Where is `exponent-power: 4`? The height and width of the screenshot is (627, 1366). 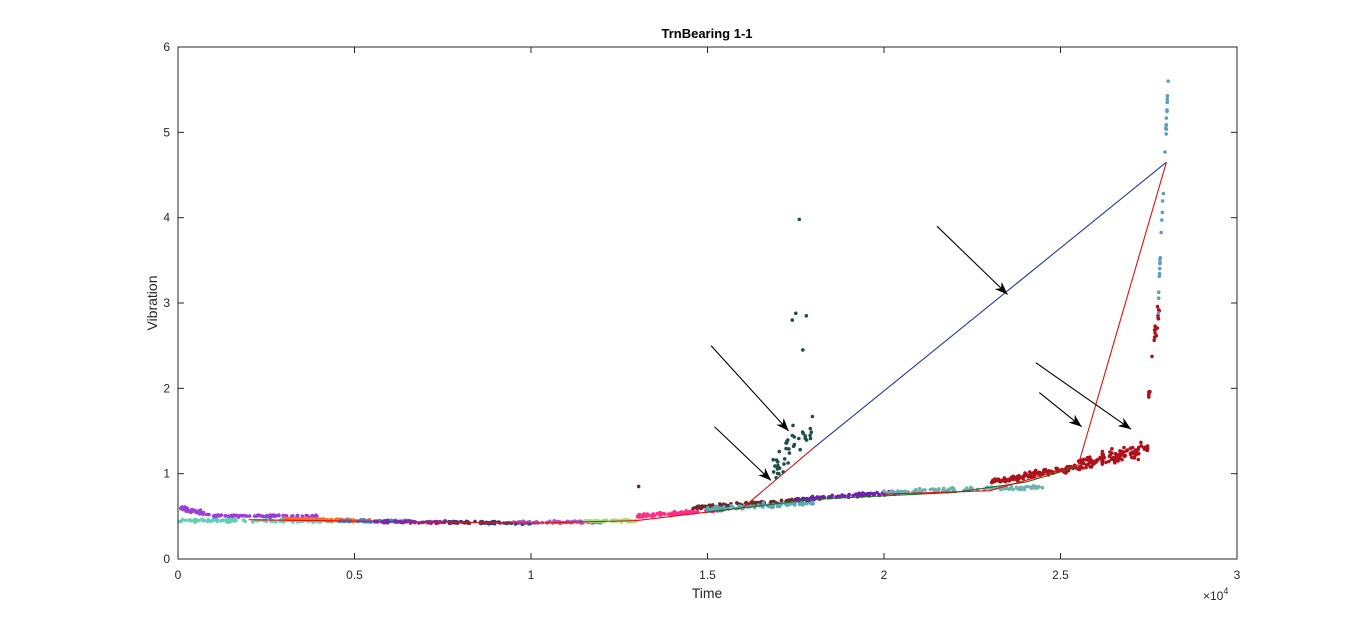 exponent-power: 4 is located at coordinates (1225, 591).